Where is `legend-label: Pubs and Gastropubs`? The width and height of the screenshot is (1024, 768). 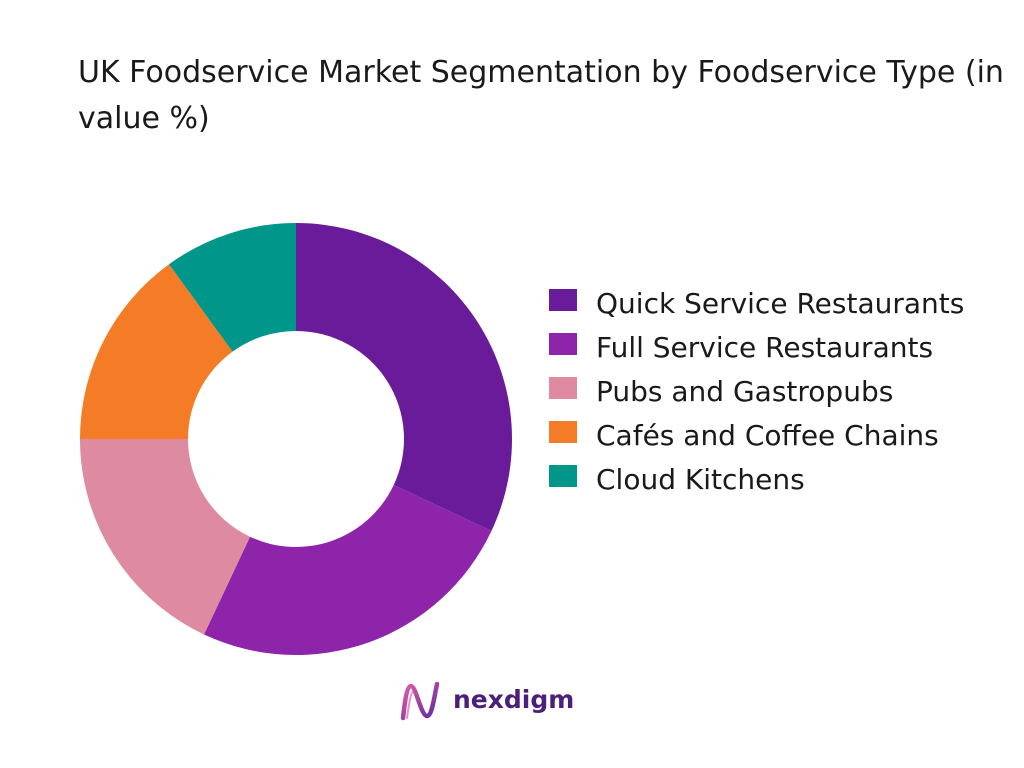
legend-label: Pubs and Gastropubs is located at coordinates (745, 391).